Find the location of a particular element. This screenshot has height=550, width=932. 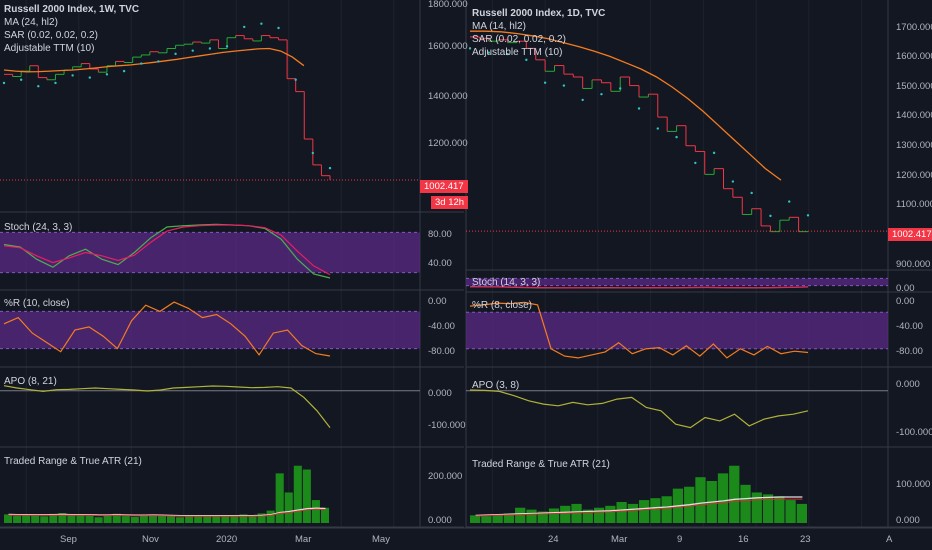

right-apo-line is located at coordinates (639, 409).